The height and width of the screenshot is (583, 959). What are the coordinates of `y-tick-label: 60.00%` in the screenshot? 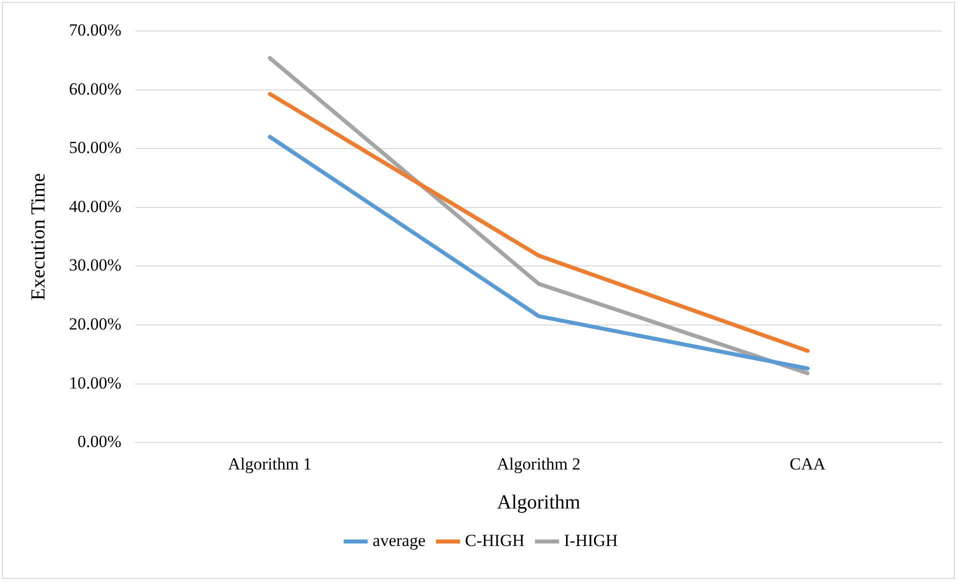 It's located at (95, 88).